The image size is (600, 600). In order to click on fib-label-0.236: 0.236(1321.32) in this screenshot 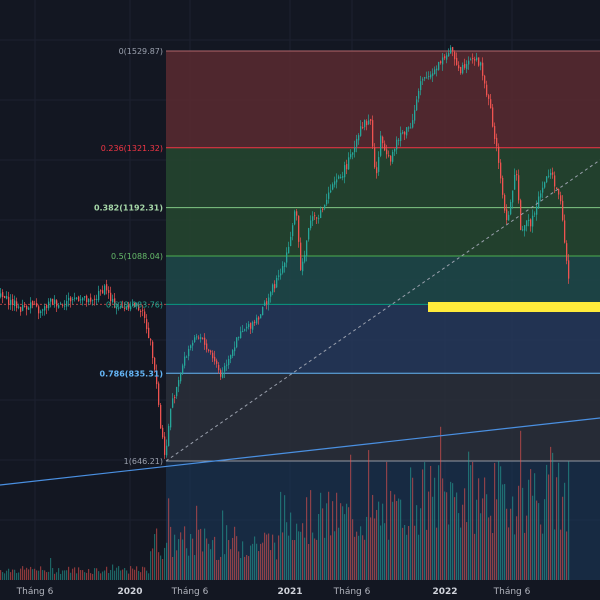, I will do `click(132, 148)`.